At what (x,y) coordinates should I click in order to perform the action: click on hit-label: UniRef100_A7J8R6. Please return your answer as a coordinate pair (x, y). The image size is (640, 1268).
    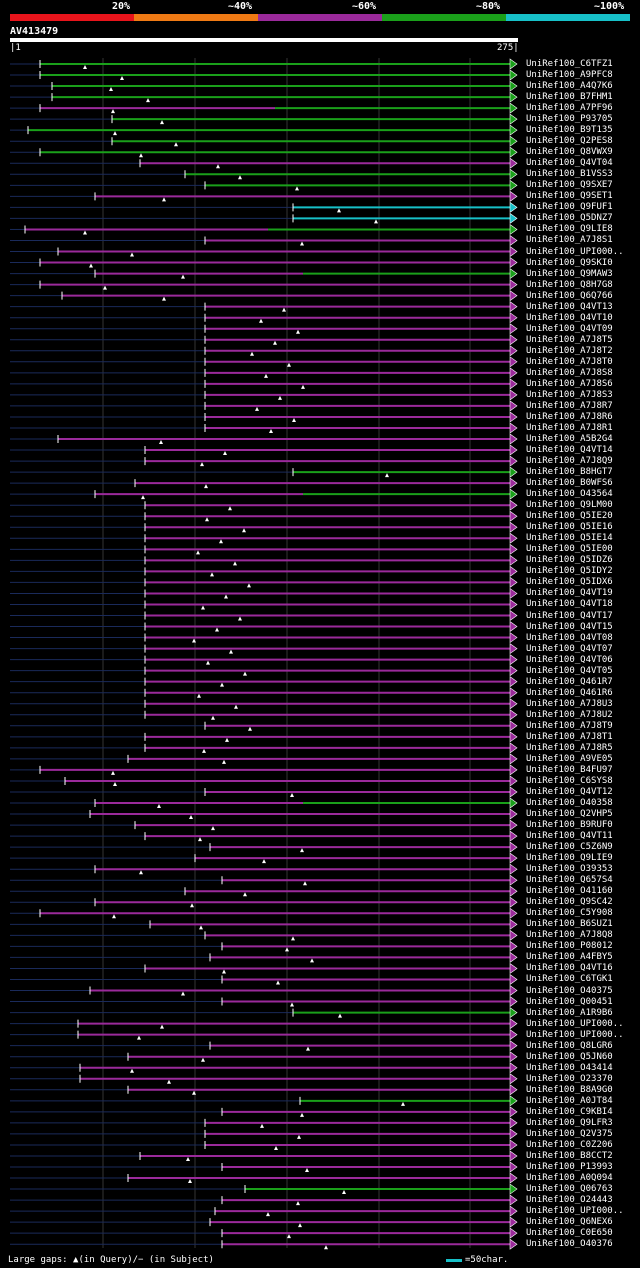
    Looking at the image, I should click on (569, 416).